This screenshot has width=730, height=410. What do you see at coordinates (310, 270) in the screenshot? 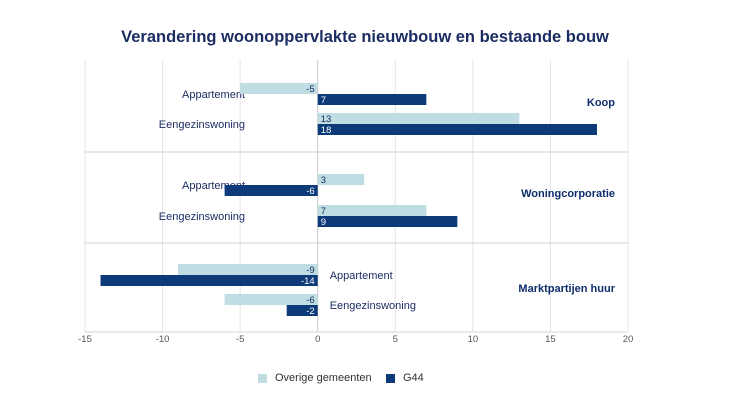
I see `data-label: -9` at bounding box center [310, 270].